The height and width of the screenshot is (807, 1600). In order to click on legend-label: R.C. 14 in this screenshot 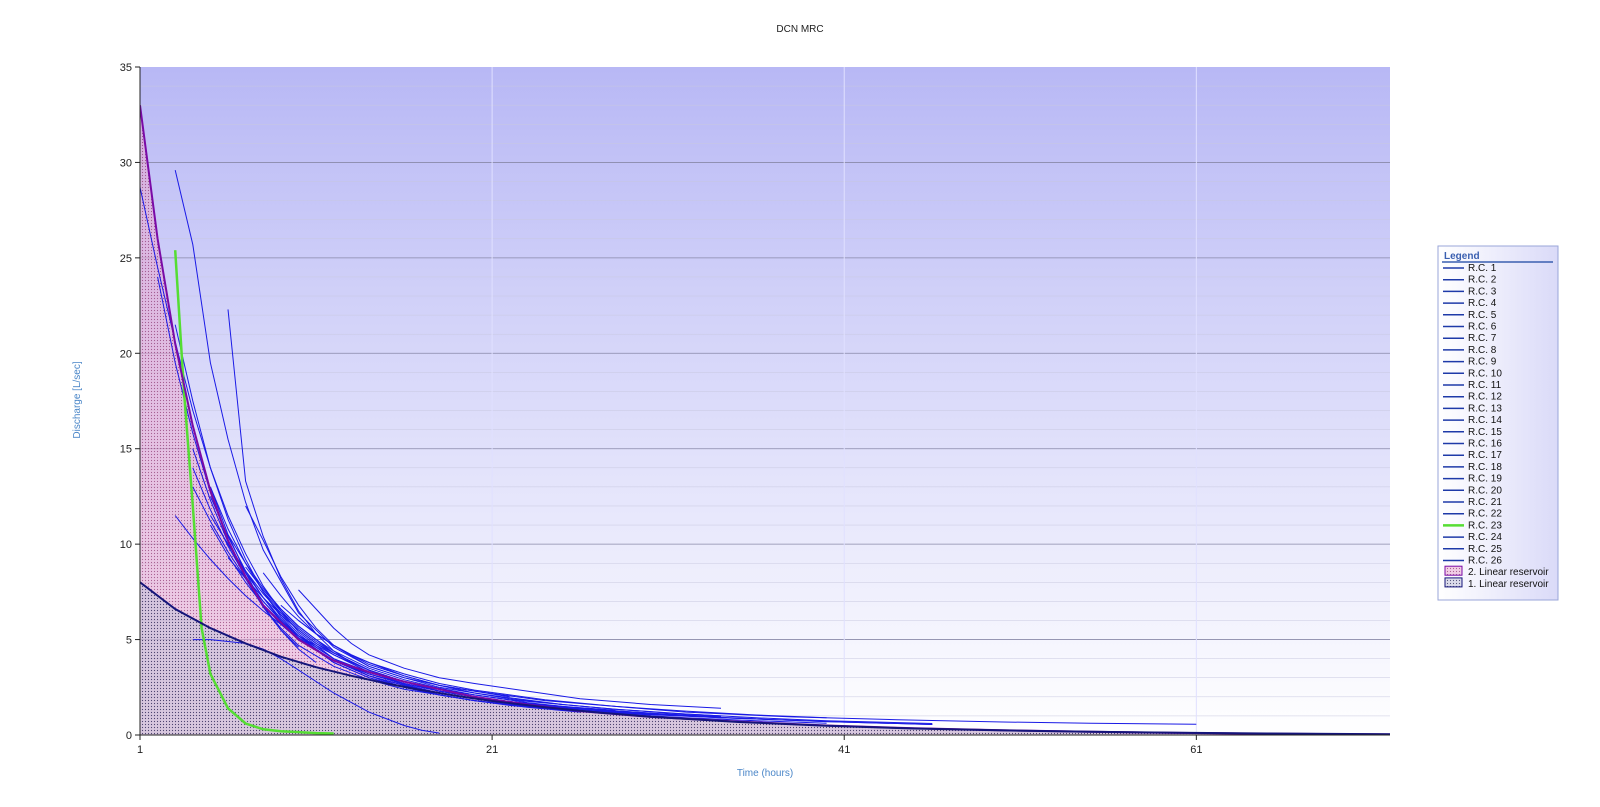, I will do `click(1485, 420)`.